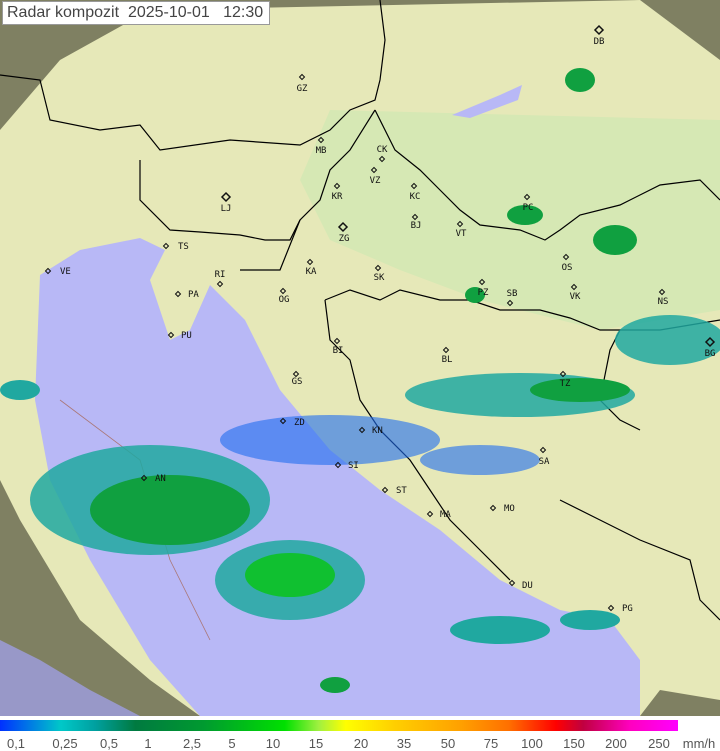 The width and height of the screenshot is (720, 751). What do you see at coordinates (527, 586) in the screenshot?
I see `city-label: DU` at bounding box center [527, 586].